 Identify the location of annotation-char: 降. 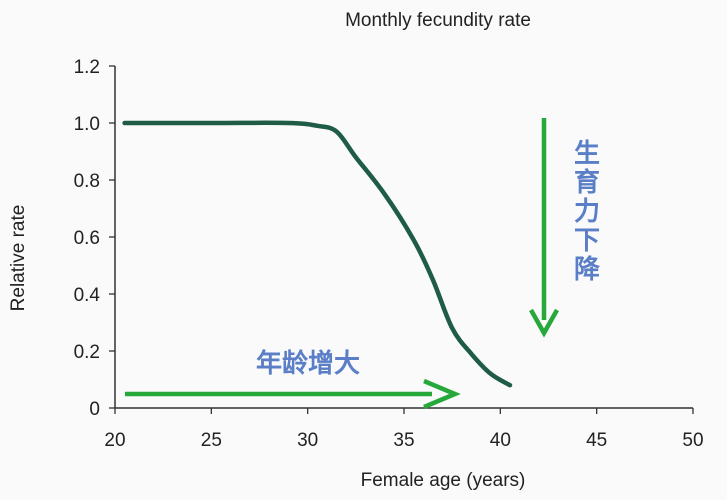
(587, 270).